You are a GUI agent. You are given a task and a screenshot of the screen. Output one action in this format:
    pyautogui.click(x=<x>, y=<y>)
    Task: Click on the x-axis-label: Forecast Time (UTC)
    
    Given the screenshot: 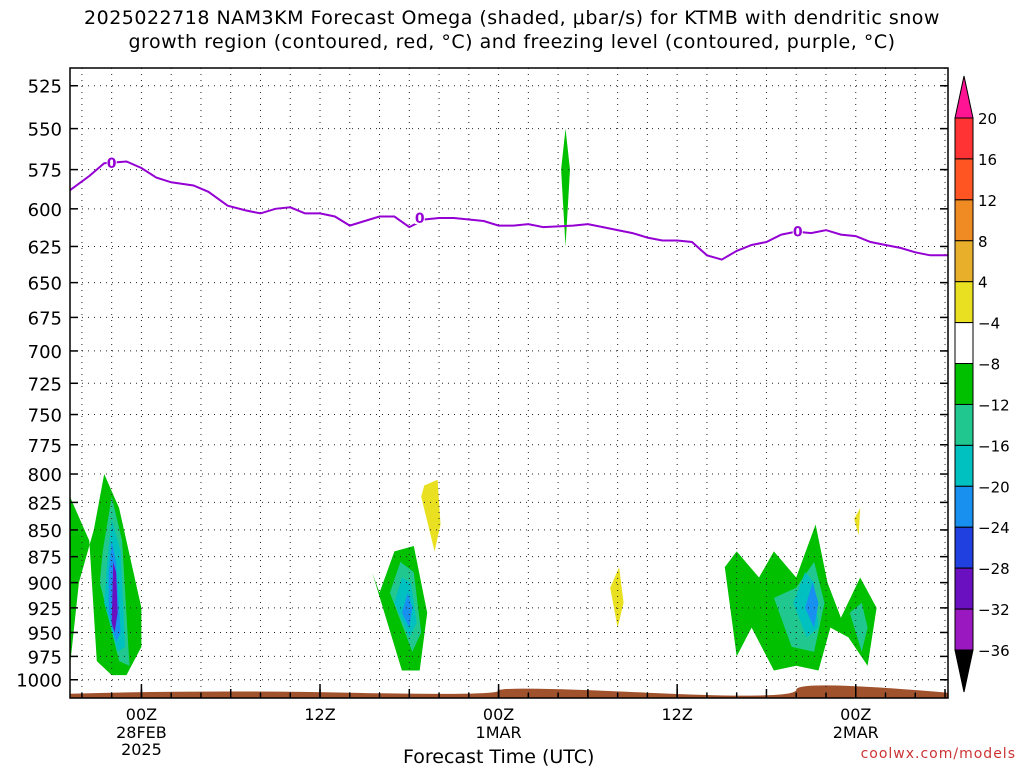 What is the action you would take?
    pyautogui.click(x=499, y=757)
    